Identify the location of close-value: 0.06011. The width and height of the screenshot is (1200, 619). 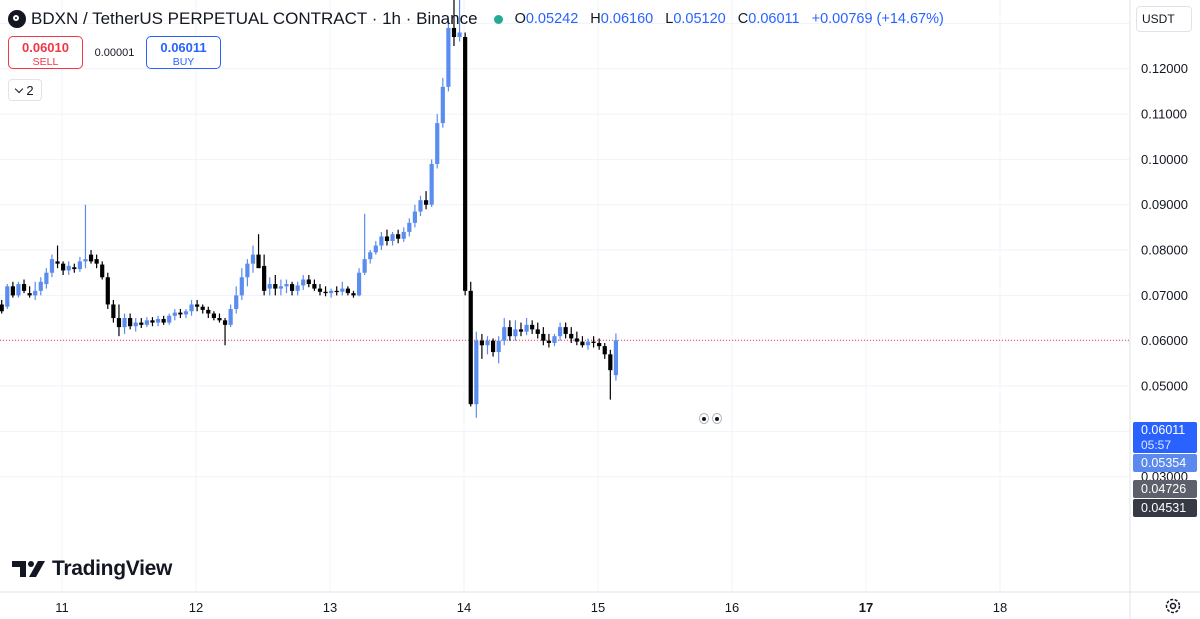
(774, 19).